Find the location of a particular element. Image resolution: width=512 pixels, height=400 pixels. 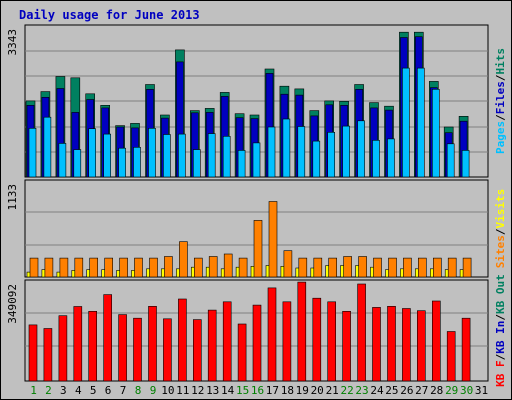

legend-1: Pages/Files/Hits is located at coordinates (500, 101).